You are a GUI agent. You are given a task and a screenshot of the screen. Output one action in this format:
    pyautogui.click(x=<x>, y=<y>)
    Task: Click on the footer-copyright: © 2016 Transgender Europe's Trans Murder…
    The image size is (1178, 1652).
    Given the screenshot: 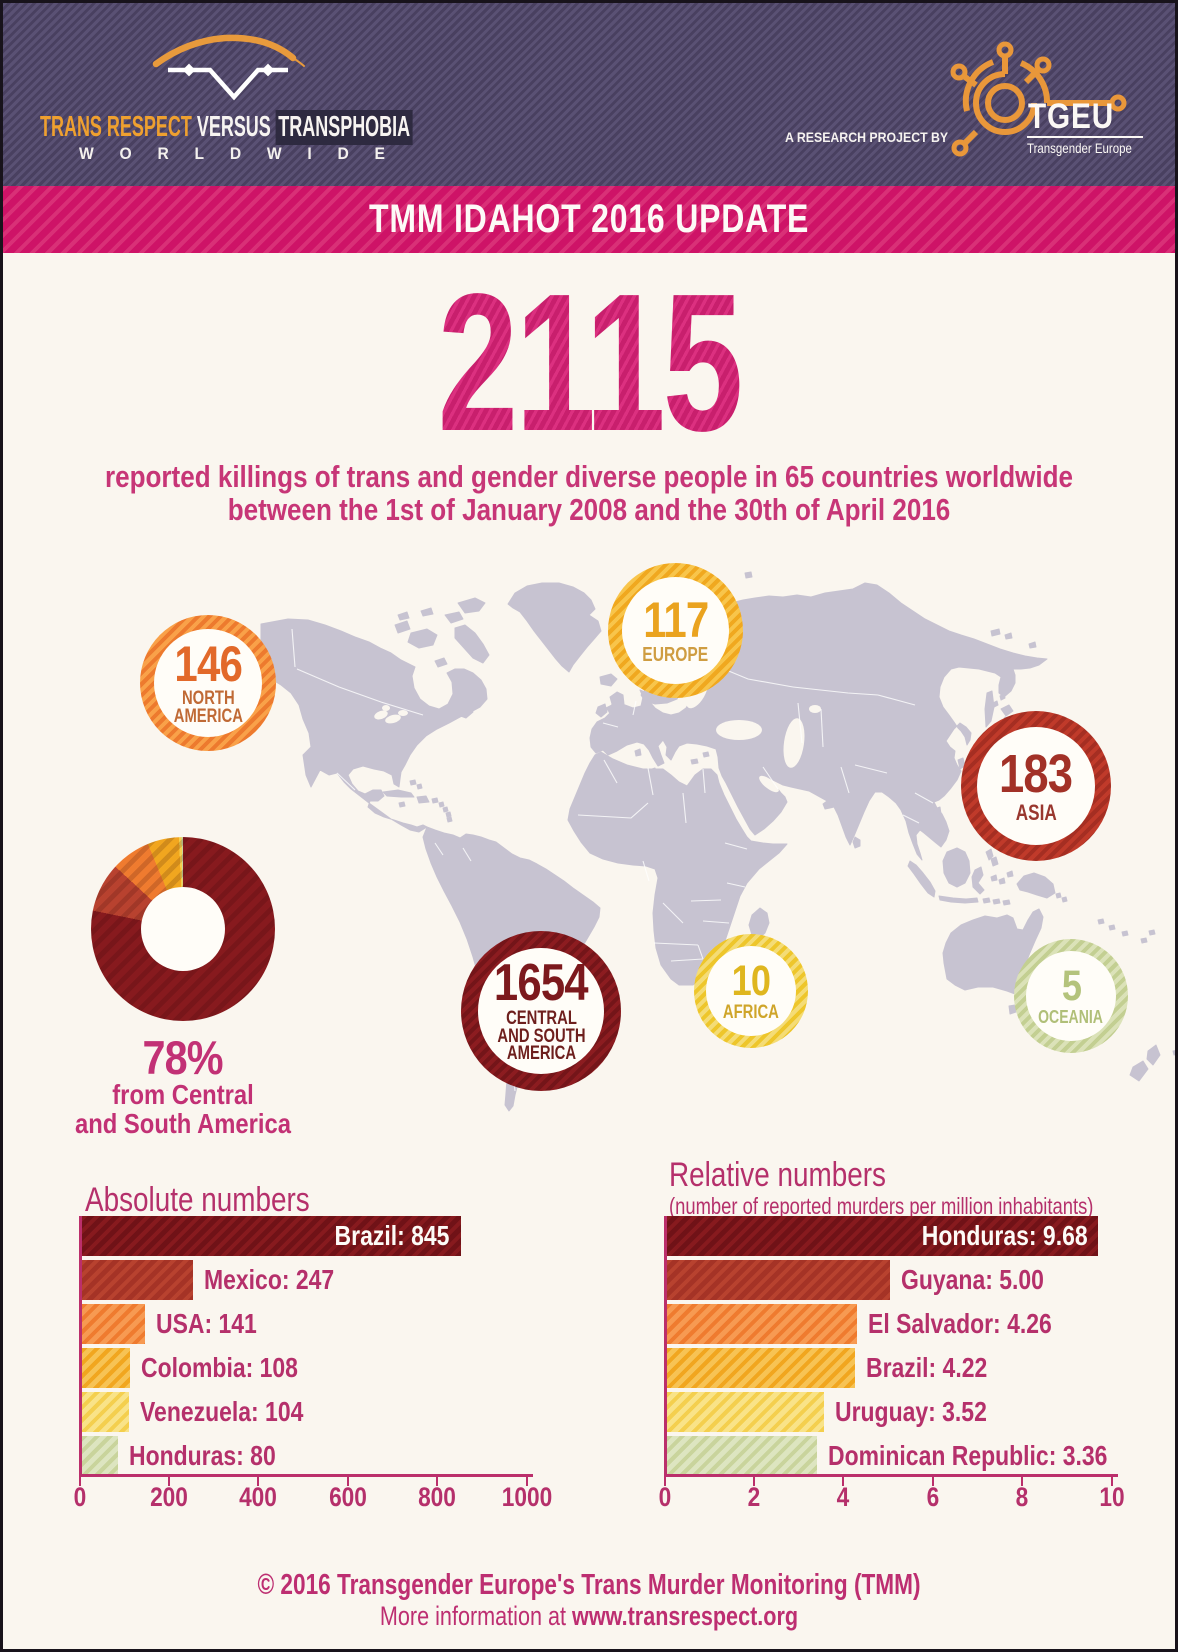 What is the action you would take?
    pyautogui.click(x=589, y=1585)
    